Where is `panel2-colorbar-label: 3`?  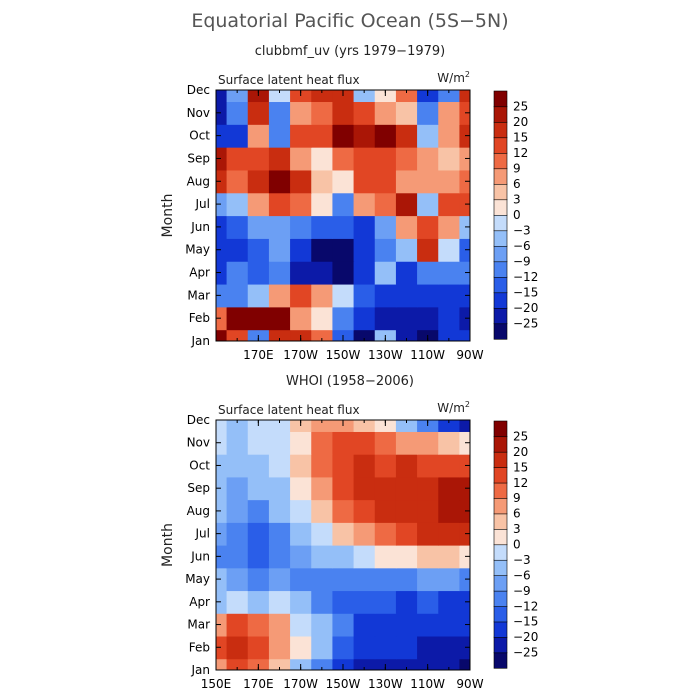 panel2-colorbar-label: 3 is located at coordinates (517, 529).